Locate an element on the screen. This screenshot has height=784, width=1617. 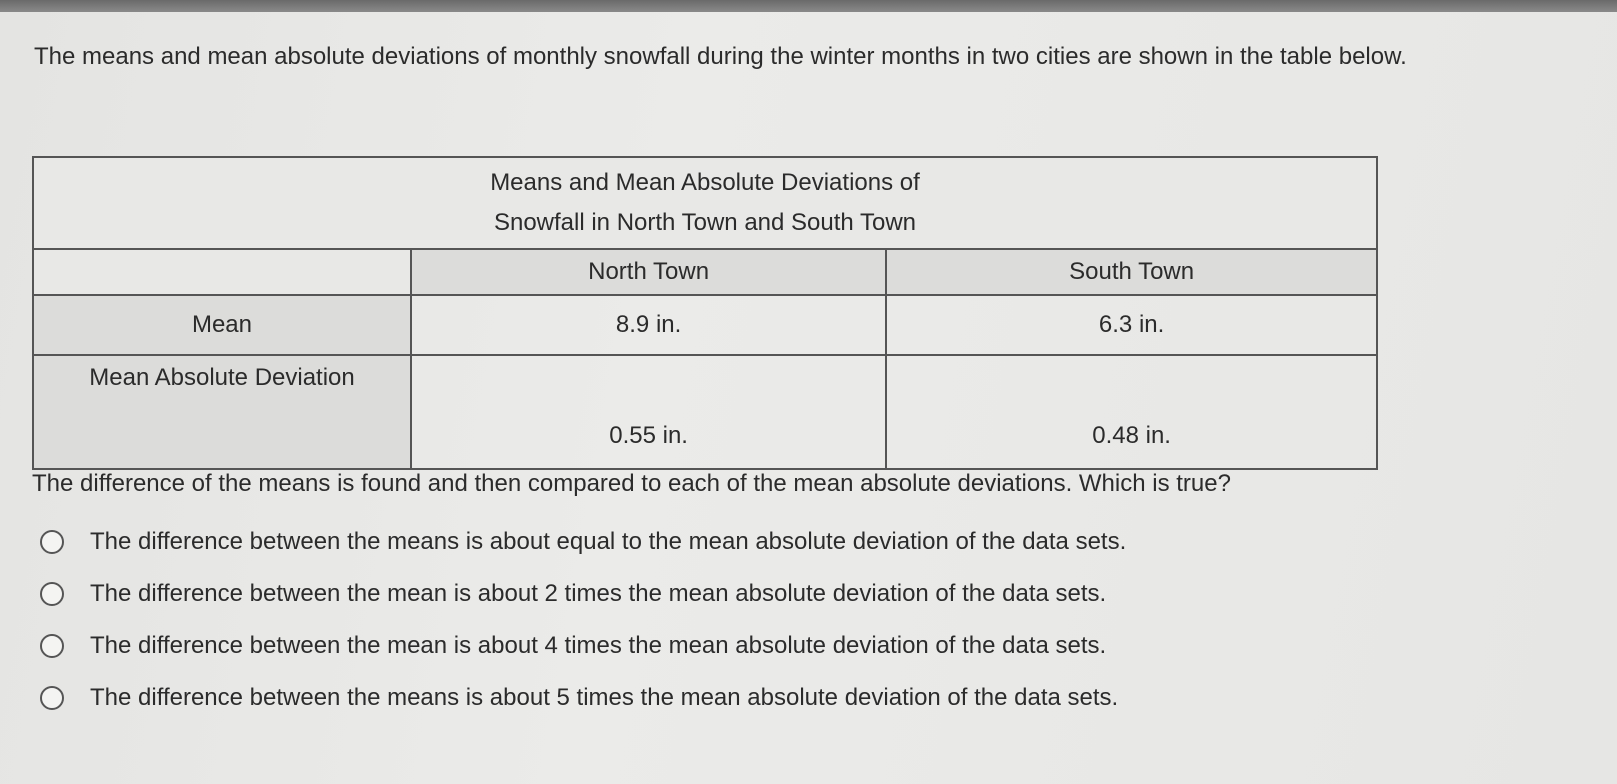
cell-south-mean: 6.3 in. is located at coordinates (1131, 325).